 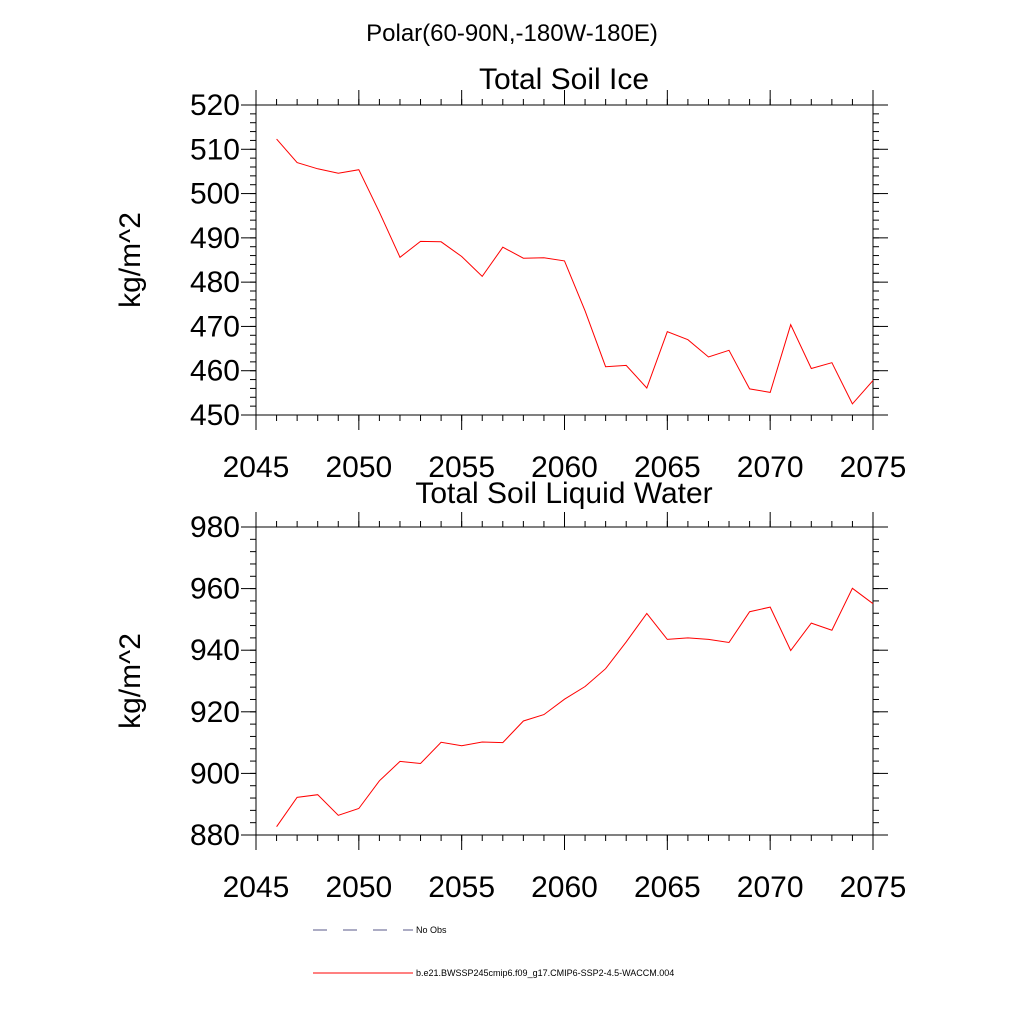 I want to click on y-tick-label: 510, so click(x=215, y=149).